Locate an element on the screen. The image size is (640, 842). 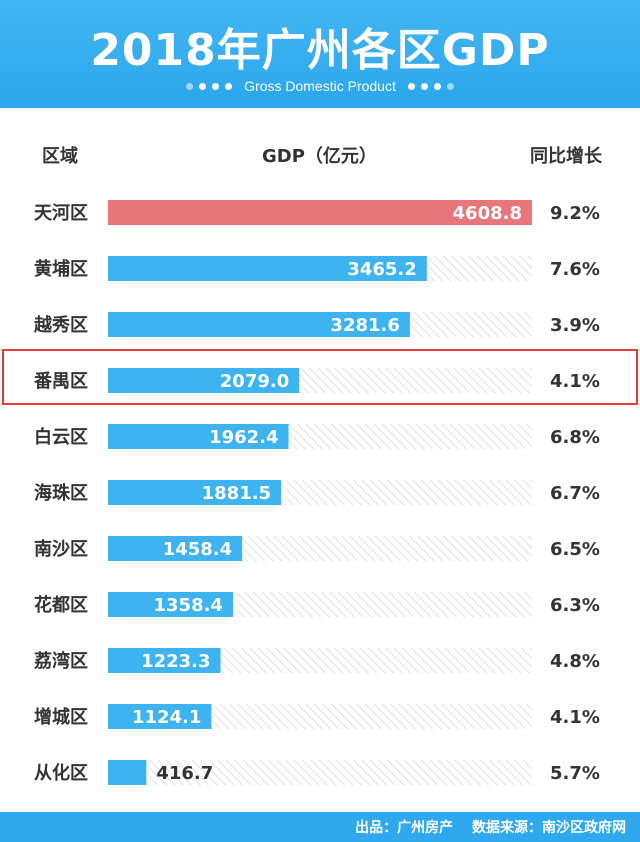
bar-花都区 is located at coordinates (170, 604).